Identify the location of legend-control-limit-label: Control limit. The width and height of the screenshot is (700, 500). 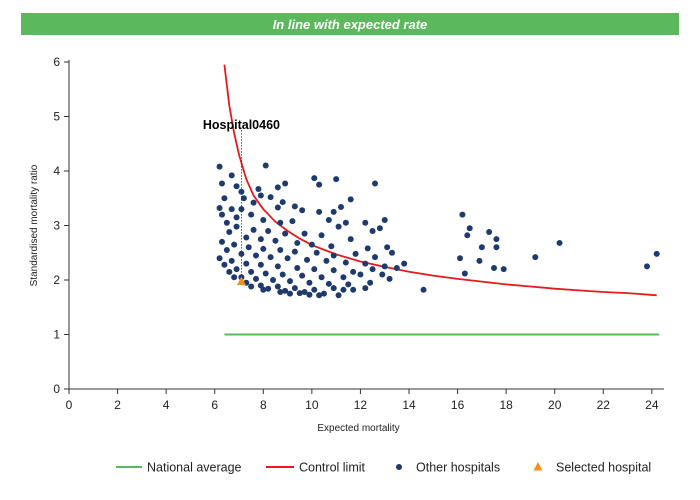
(332, 468).